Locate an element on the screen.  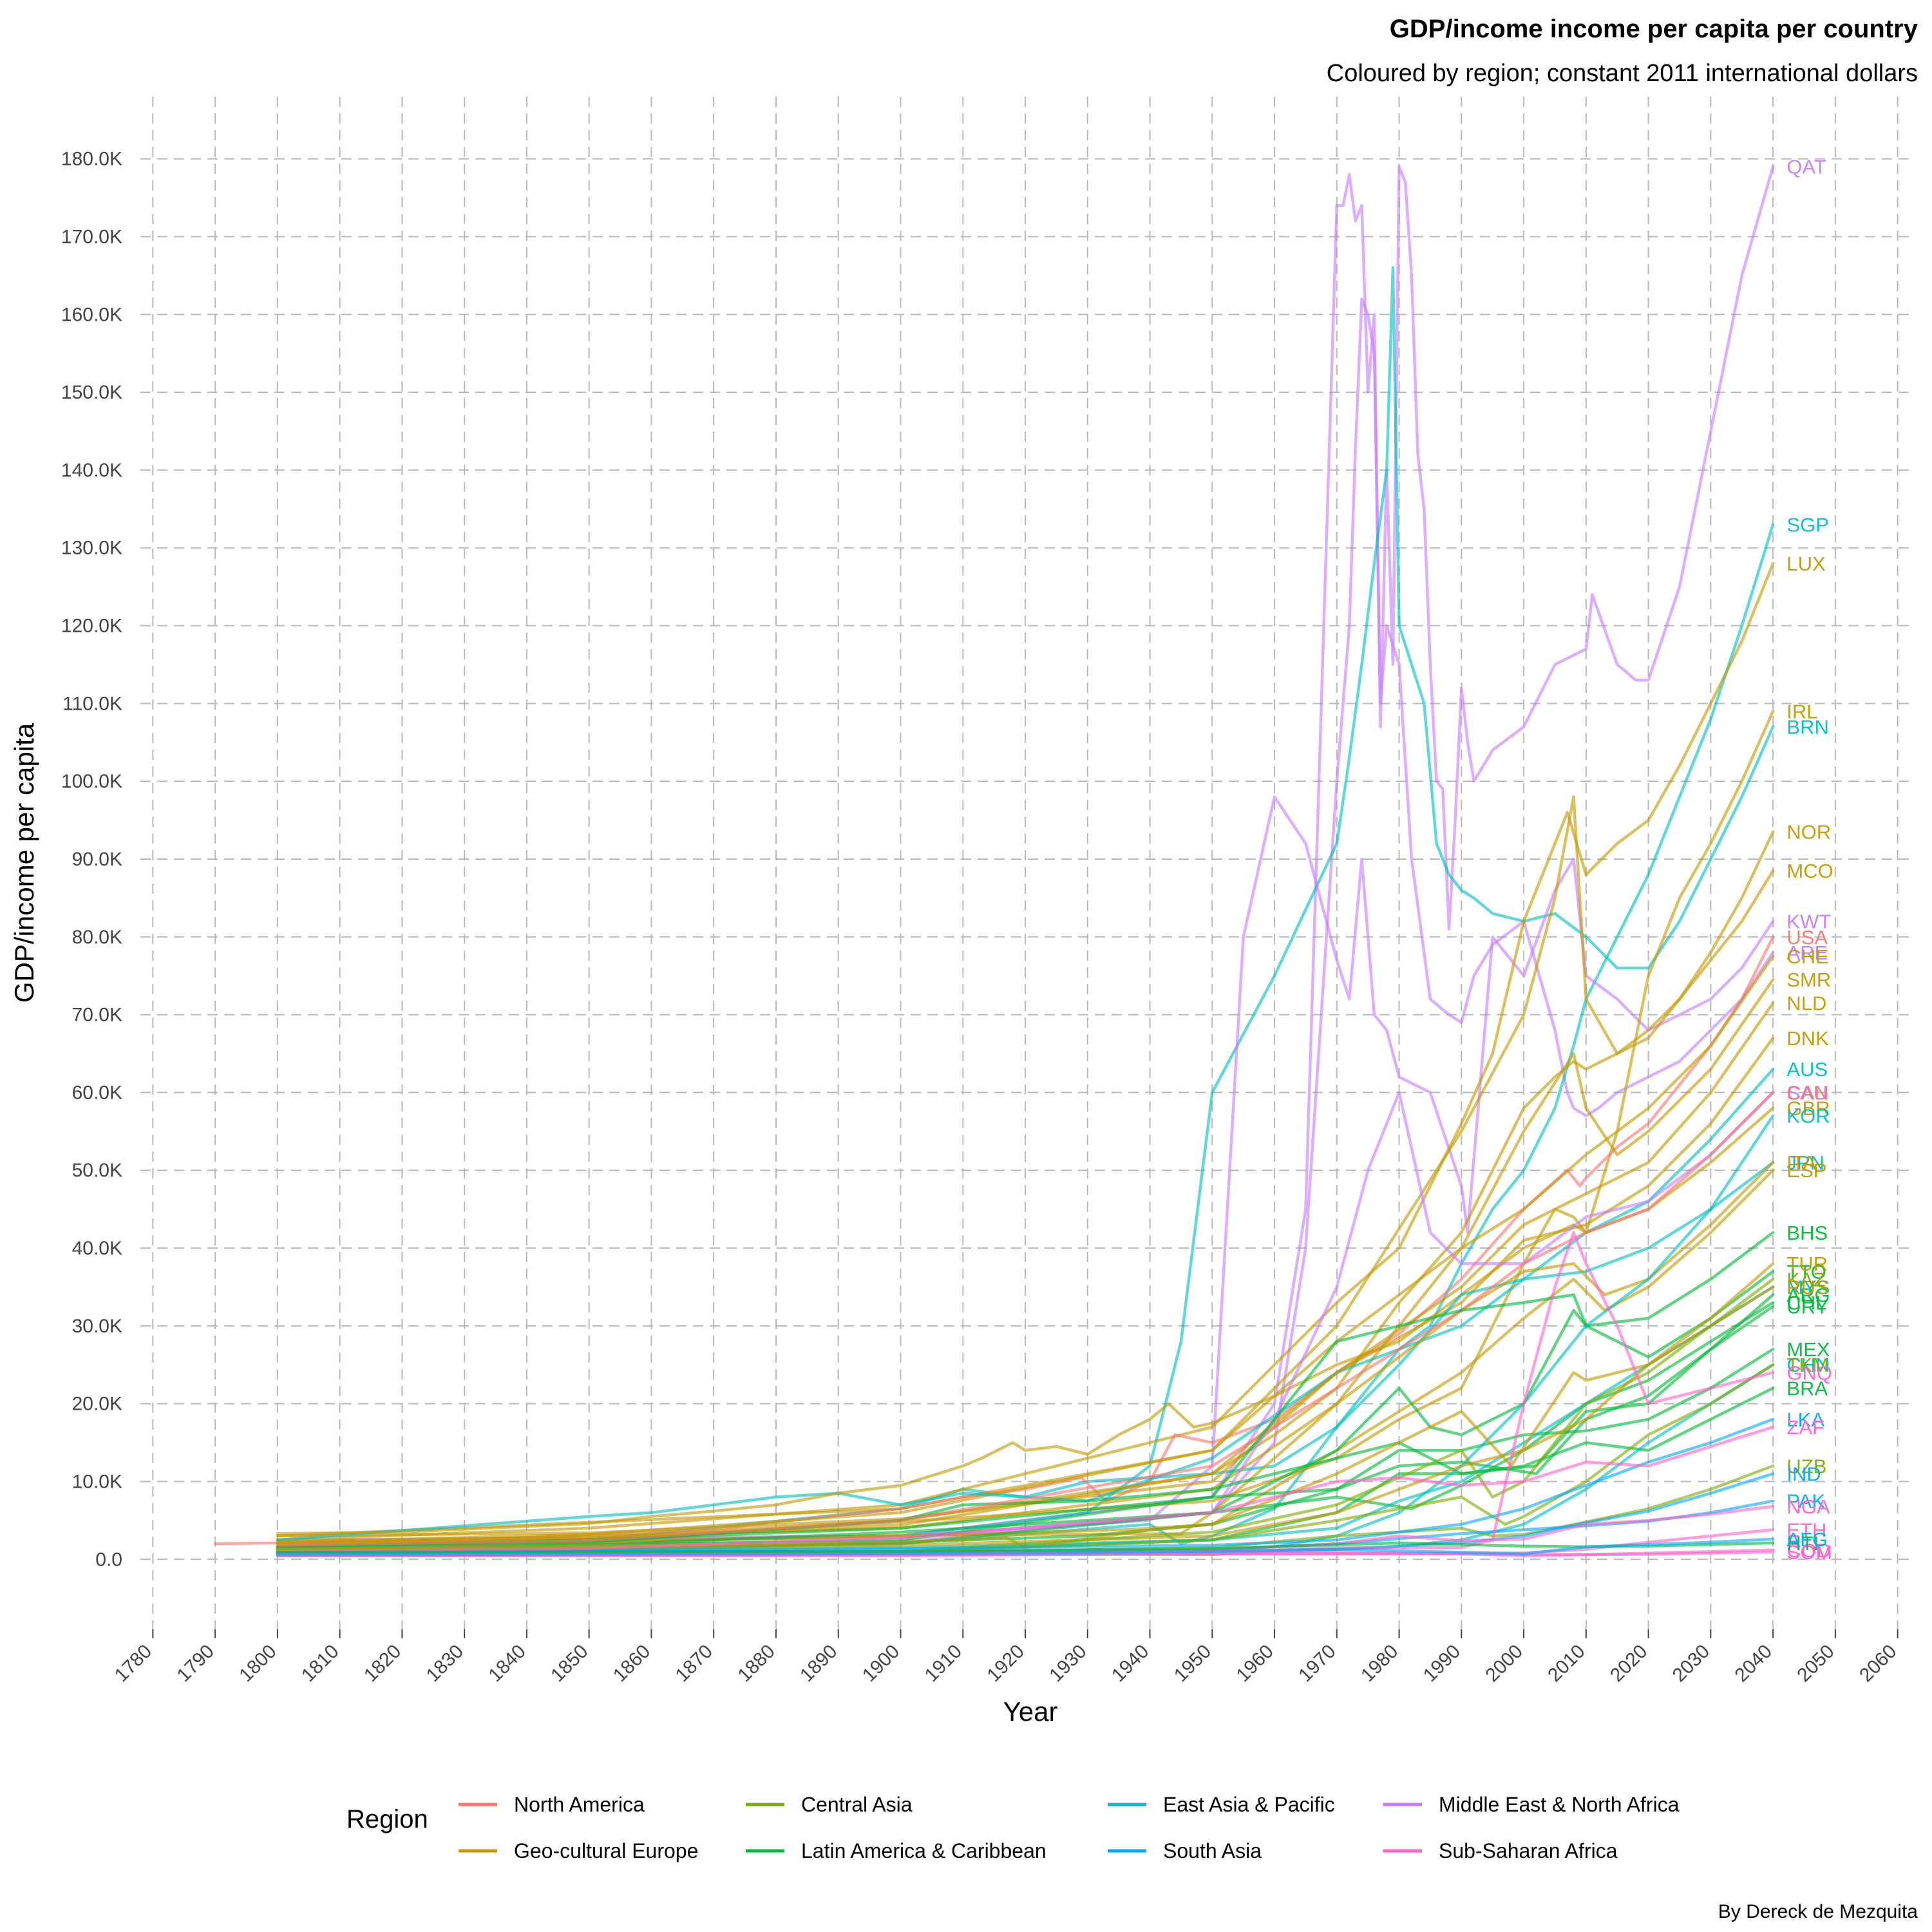
series-line-afg is located at coordinates (1026, 1547).